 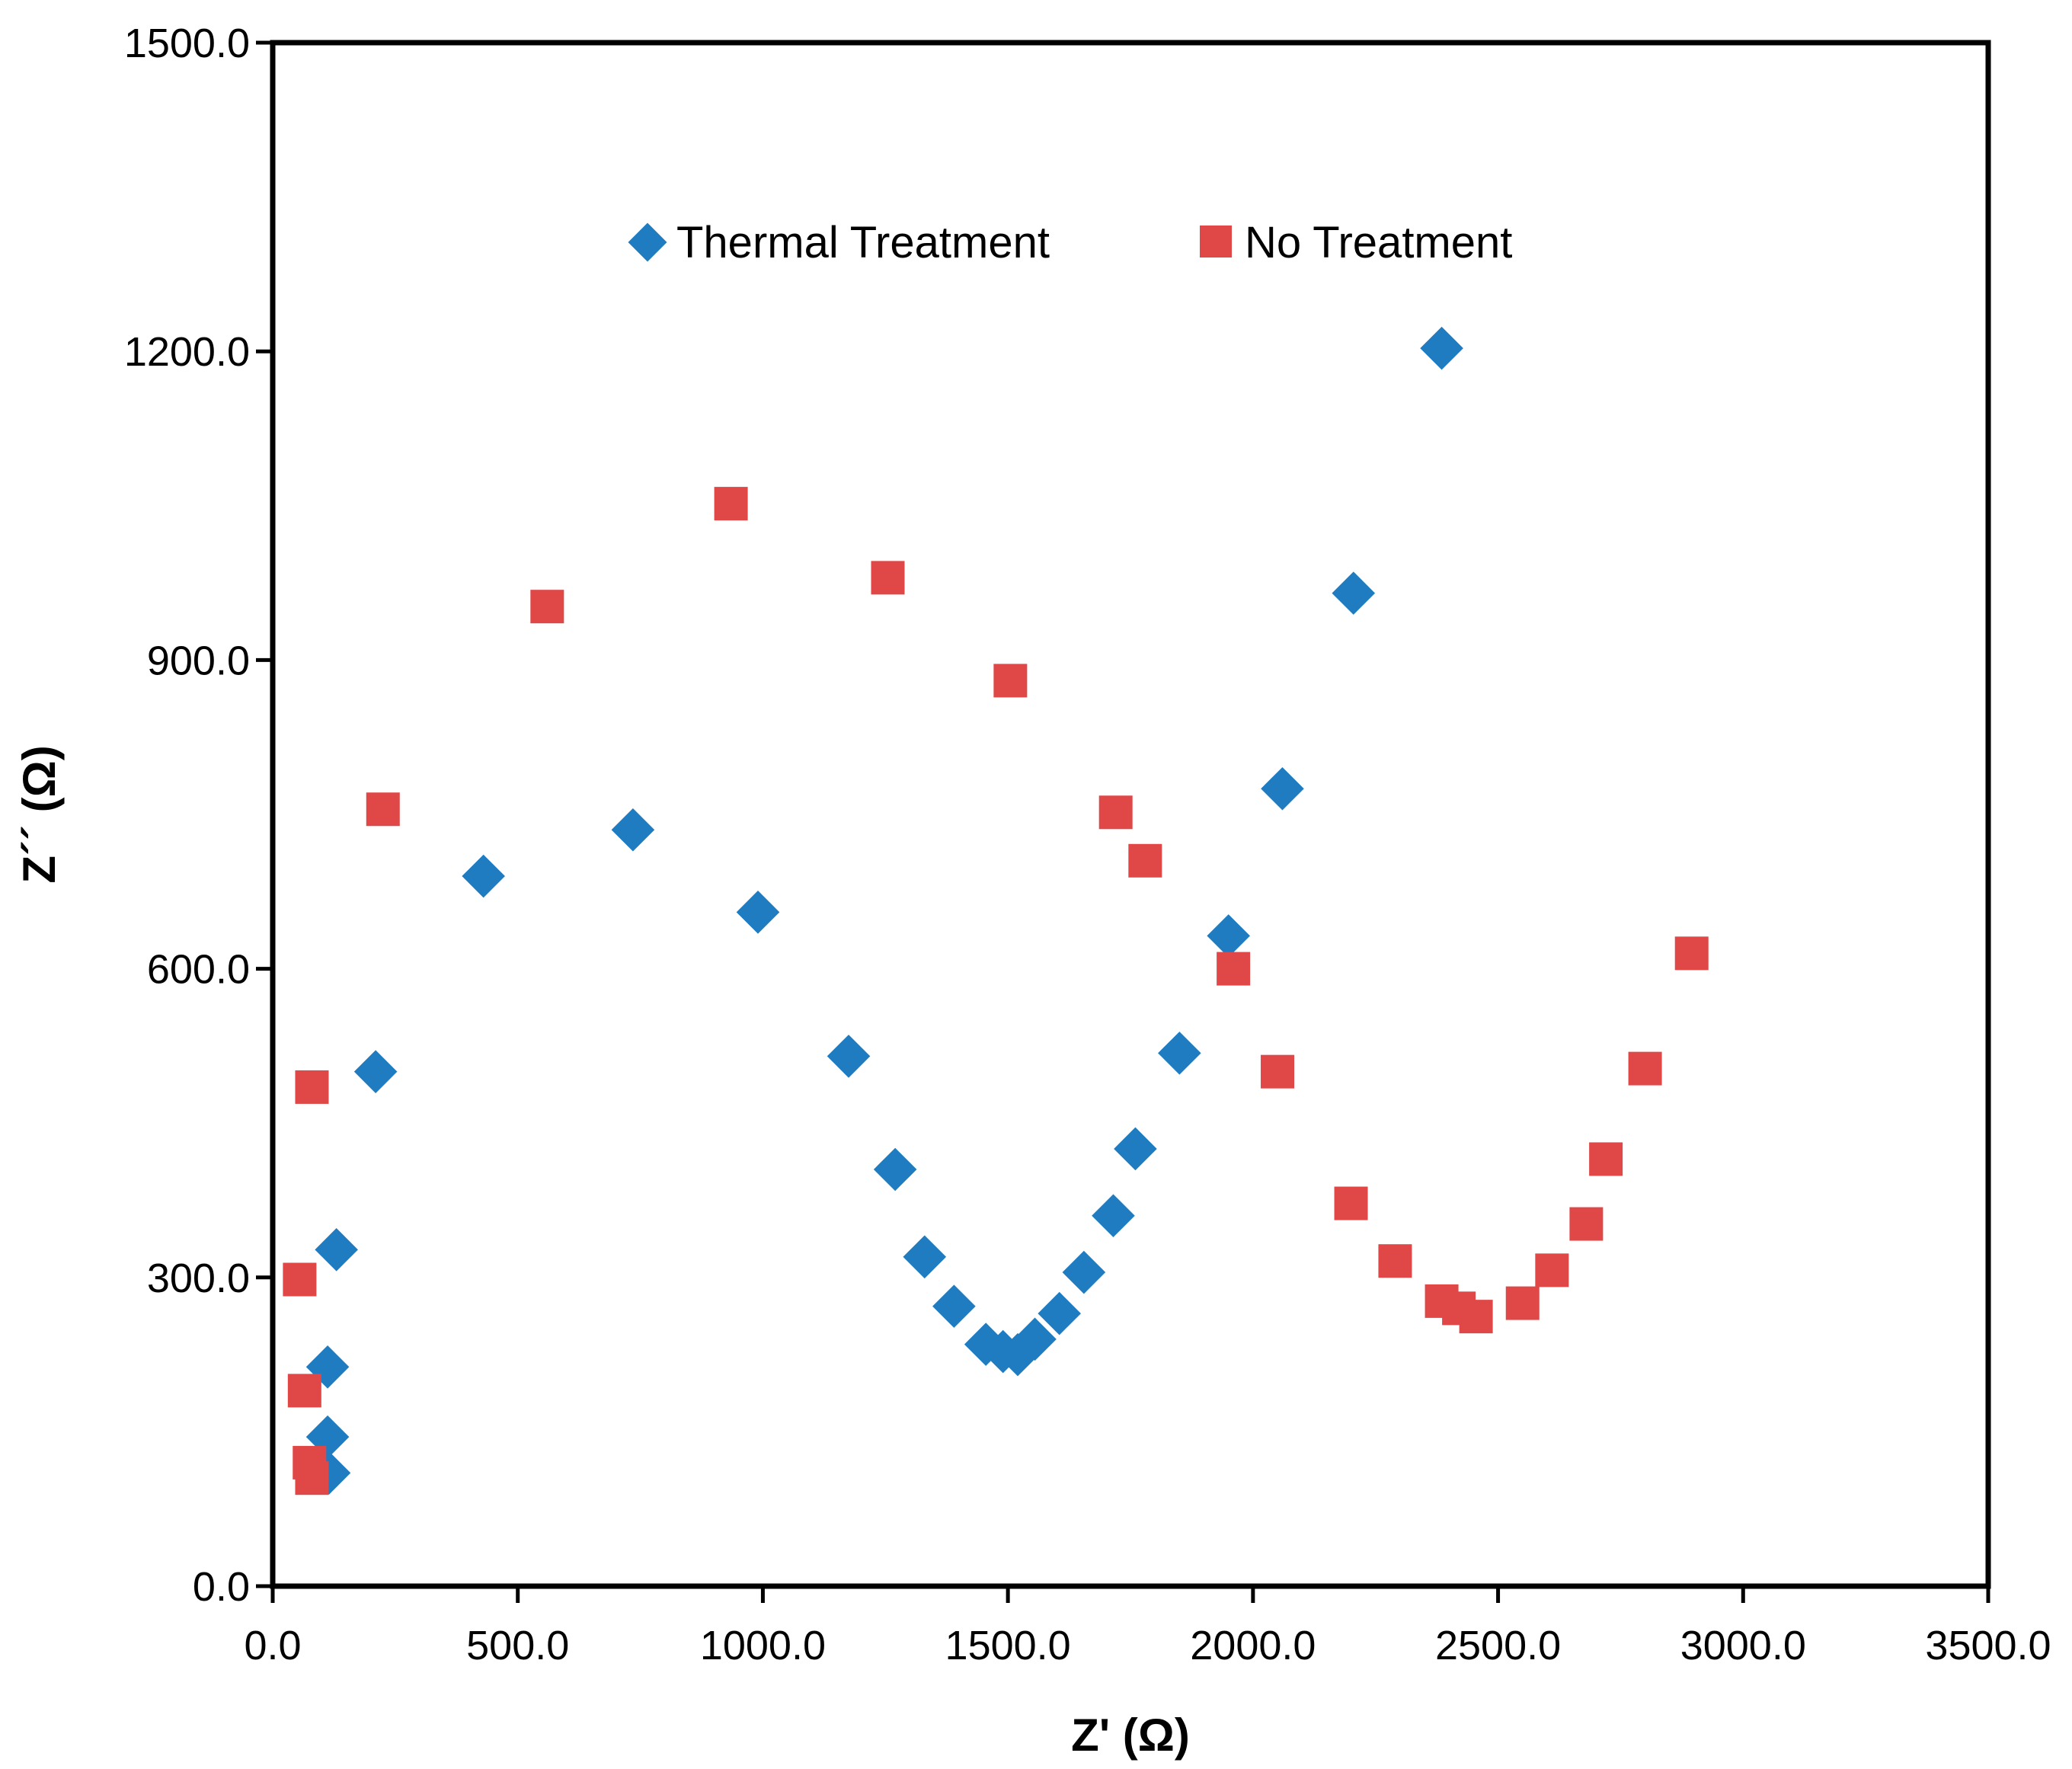 What do you see at coordinates (1498, 1646) in the screenshot?
I see `x-tick-label: 2500.0` at bounding box center [1498, 1646].